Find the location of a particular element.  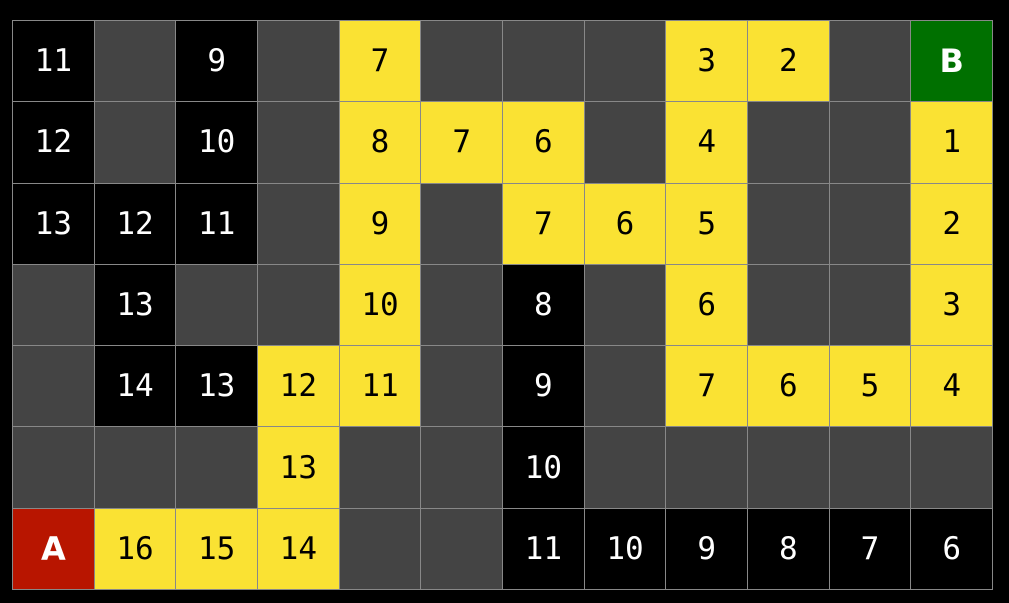

path-cell: 13 is located at coordinates (298, 467).